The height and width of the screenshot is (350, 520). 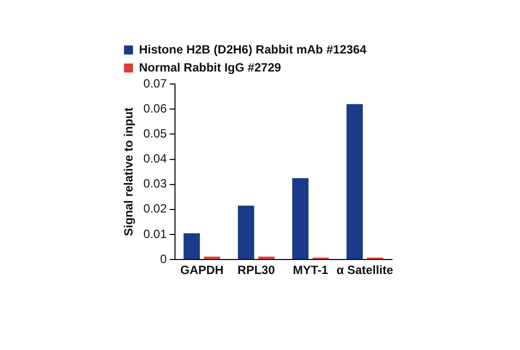 What do you see at coordinates (253, 49) in the screenshot?
I see `legend-label: Histone H2B (D2H6) Rabbit mAb #12364` at bounding box center [253, 49].